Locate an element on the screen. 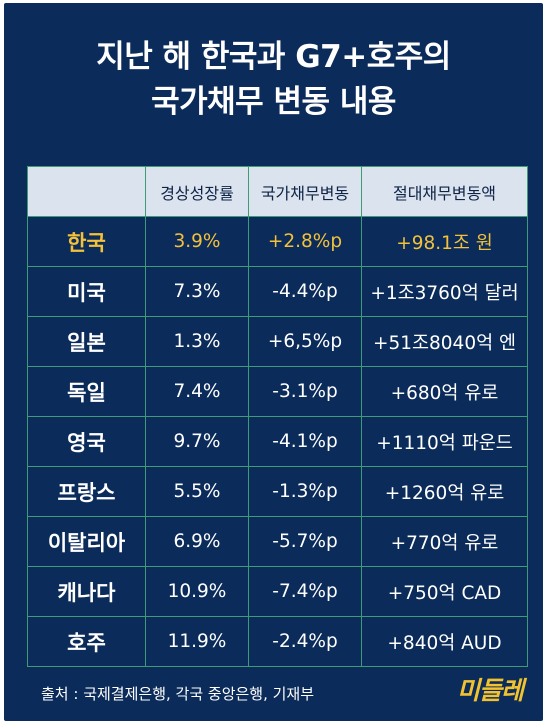 This screenshot has width=547, height=725. debt-change-cell: +6,5%p is located at coordinates (305, 341).